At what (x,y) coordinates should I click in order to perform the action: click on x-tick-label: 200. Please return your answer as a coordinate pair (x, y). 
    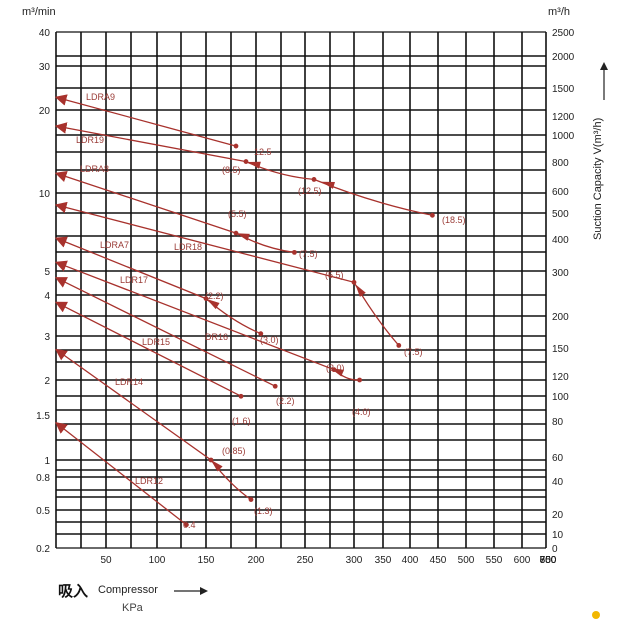
    Looking at the image, I should click on (256, 560).